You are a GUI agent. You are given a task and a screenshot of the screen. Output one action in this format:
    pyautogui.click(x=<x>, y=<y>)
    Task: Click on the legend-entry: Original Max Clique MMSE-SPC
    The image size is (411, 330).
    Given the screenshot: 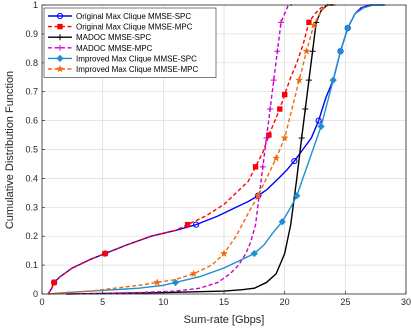 What is the action you would take?
    pyautogui.click(x=119, y=16)
    